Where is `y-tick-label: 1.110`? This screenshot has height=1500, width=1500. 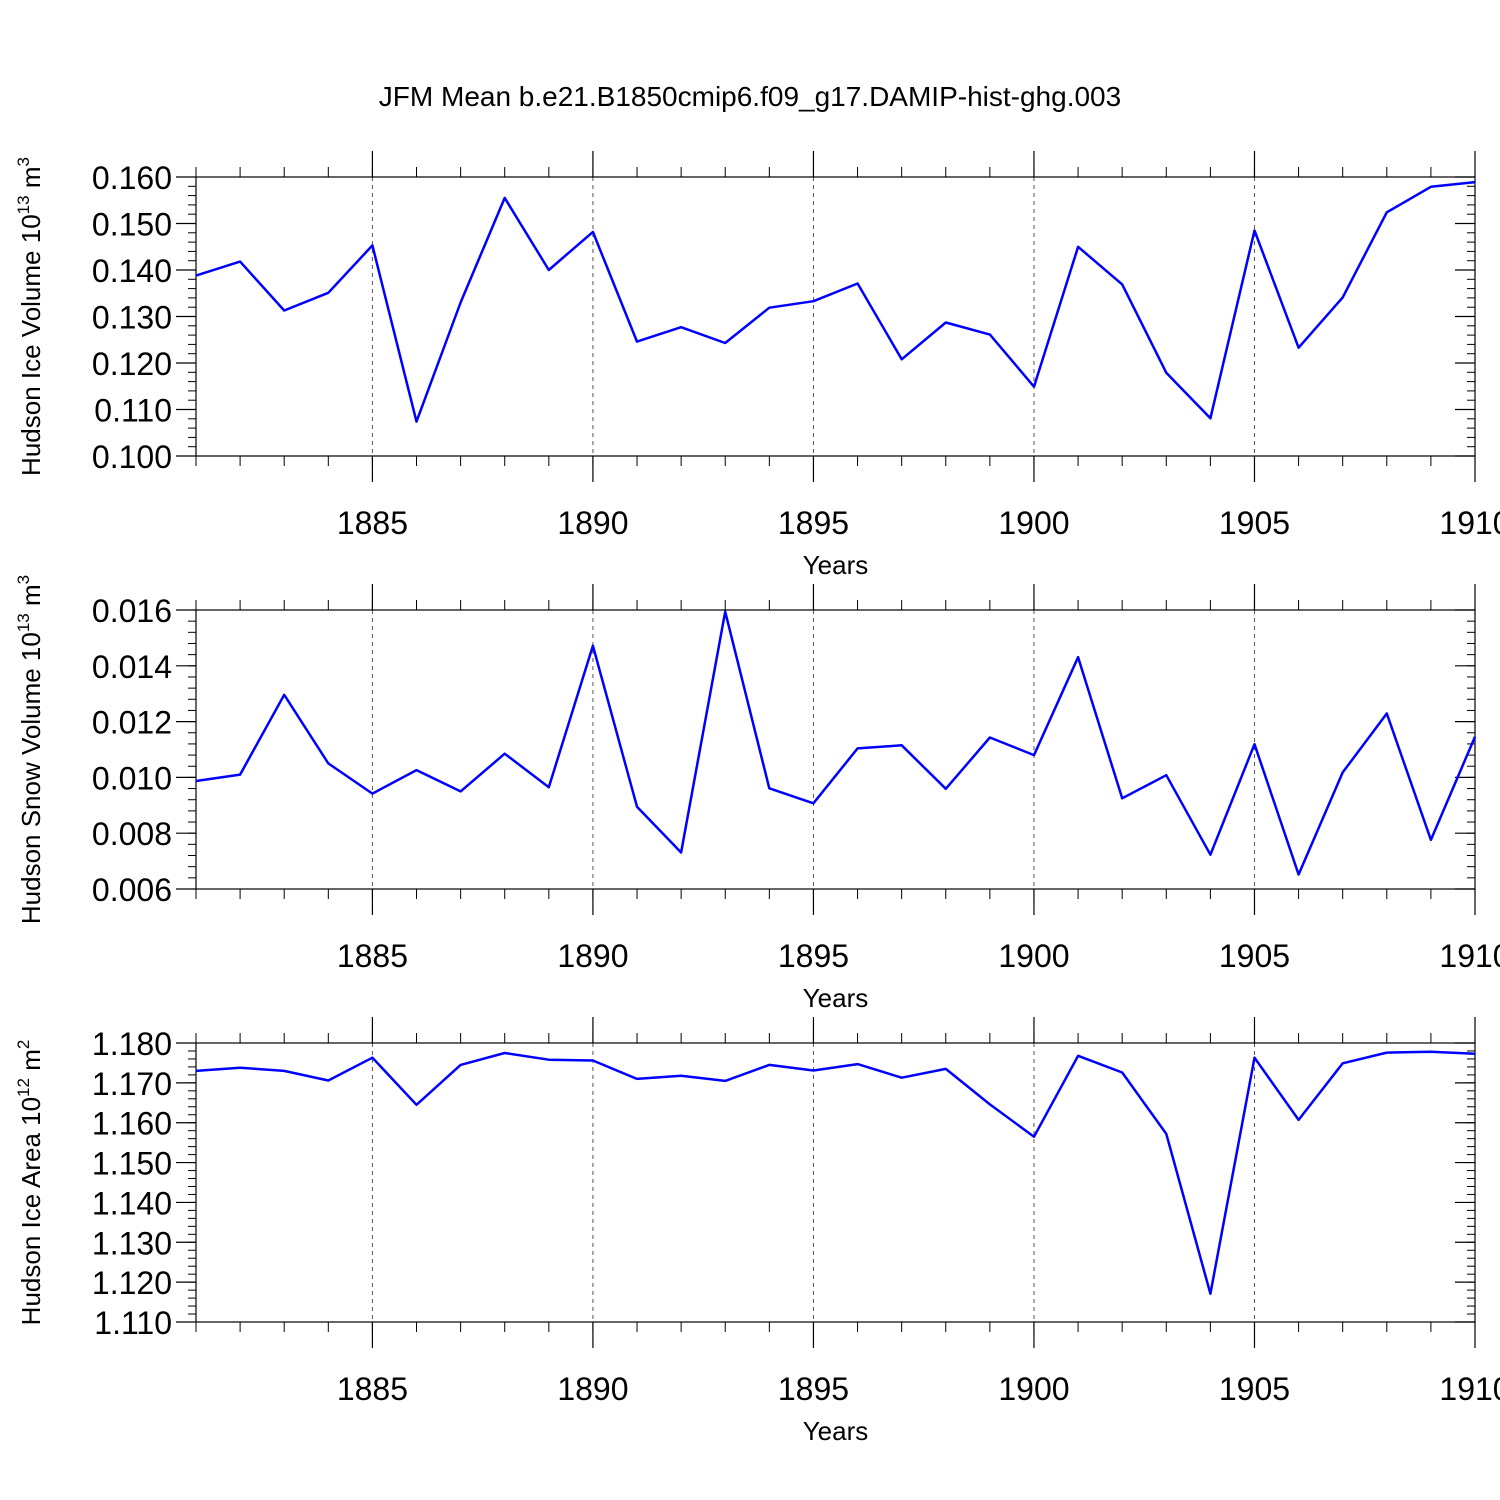
y-tick-label: 1.110 is located at coordinates (133, 1323).